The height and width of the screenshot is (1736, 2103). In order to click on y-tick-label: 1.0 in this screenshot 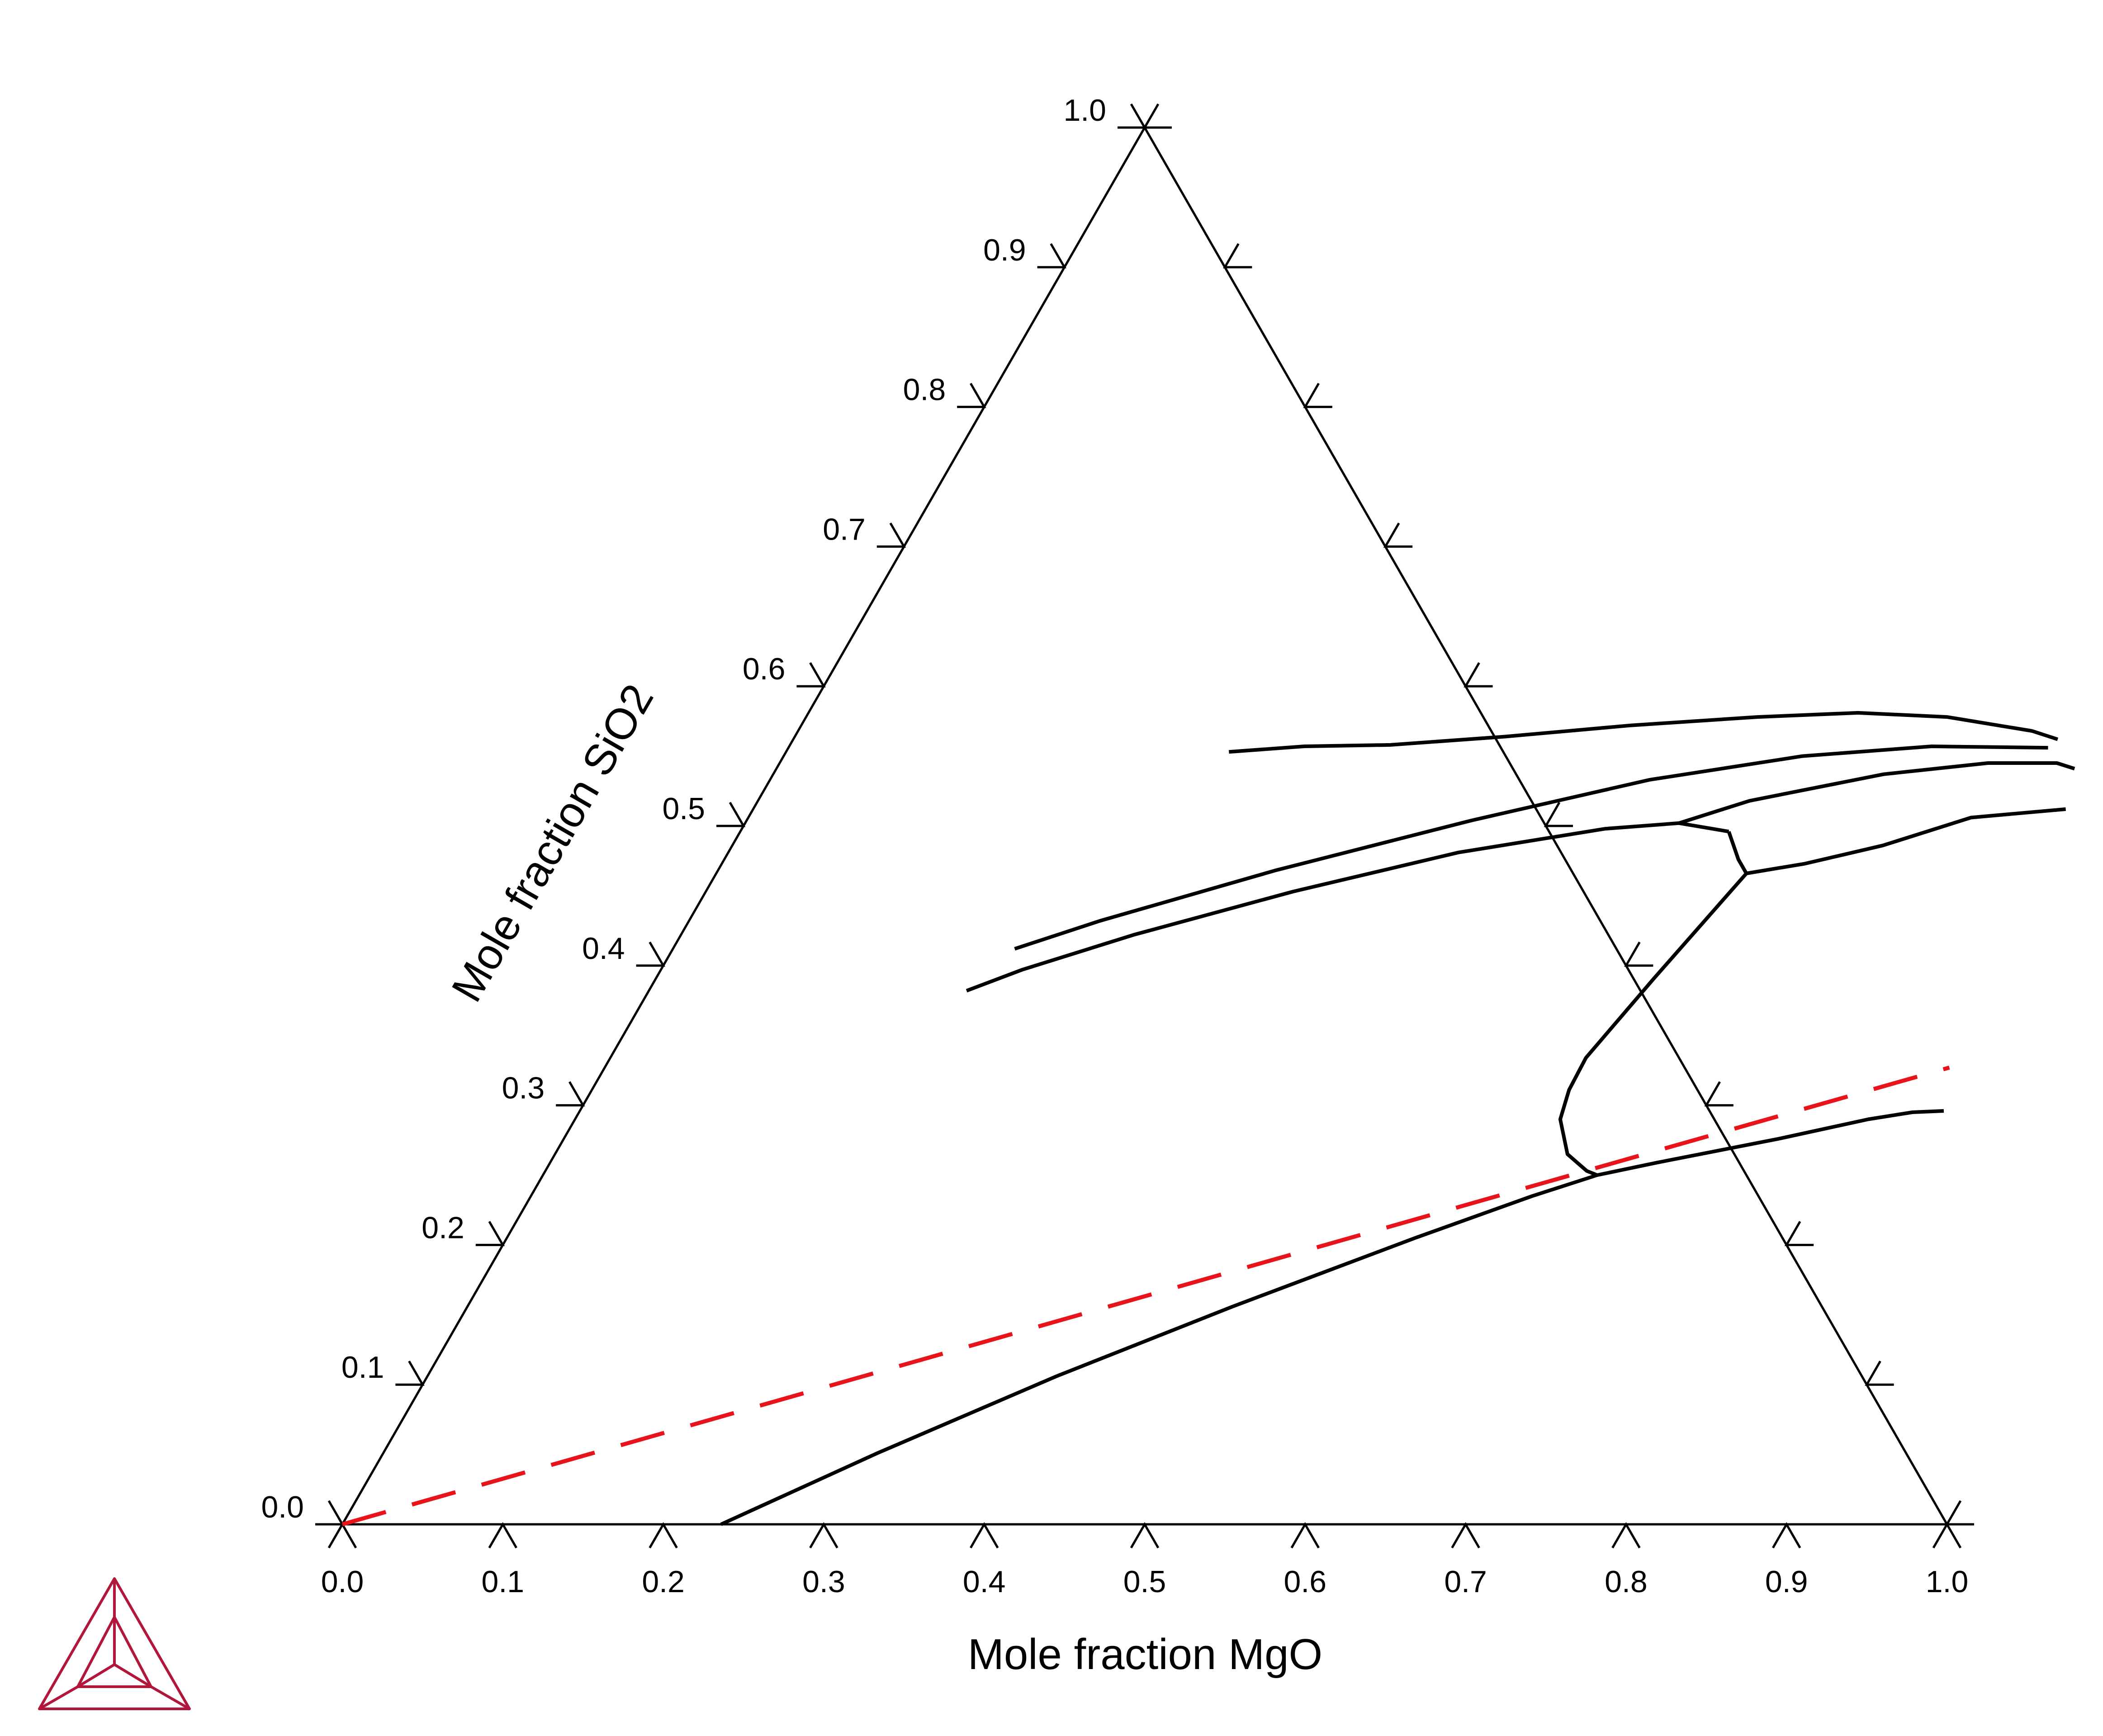, I will do `click(1084, 110)`.